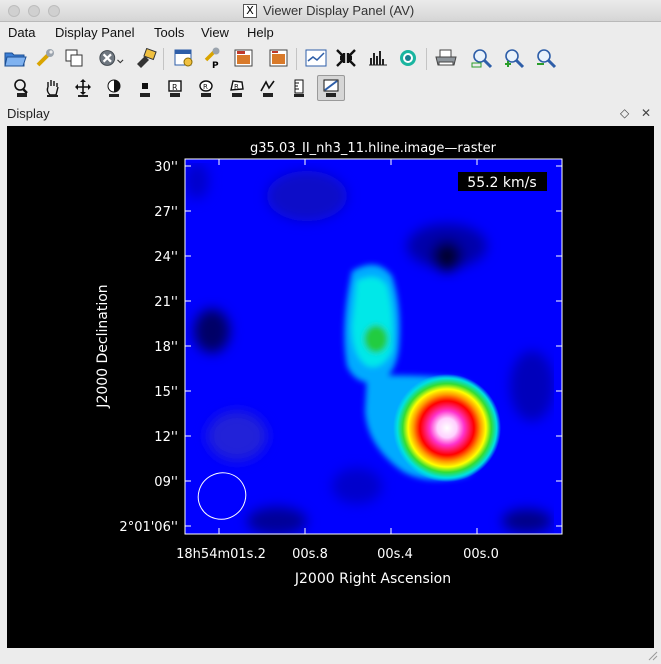 The width and height of the screenshot is (661, 664). I want to click on ytick-label: 12'', so click(166, 437).